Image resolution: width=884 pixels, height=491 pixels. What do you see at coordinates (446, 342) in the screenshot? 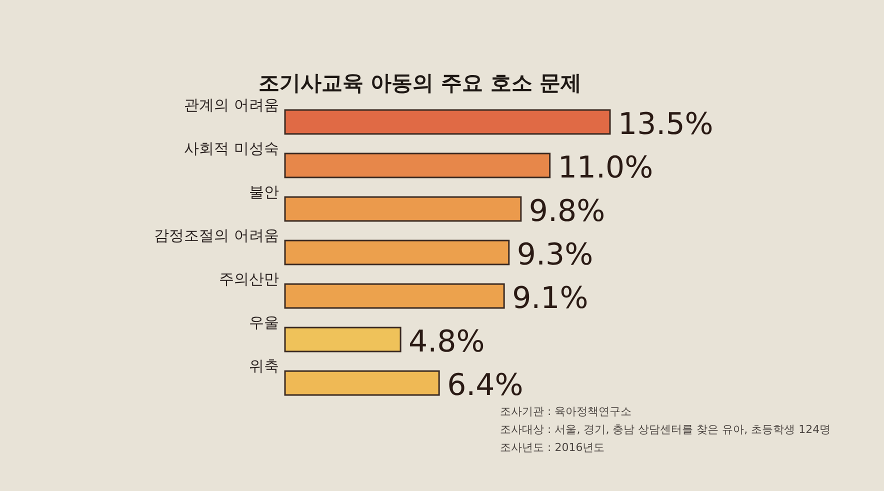
I see `data-label: 4.8%` at bounding box center [446, 342].